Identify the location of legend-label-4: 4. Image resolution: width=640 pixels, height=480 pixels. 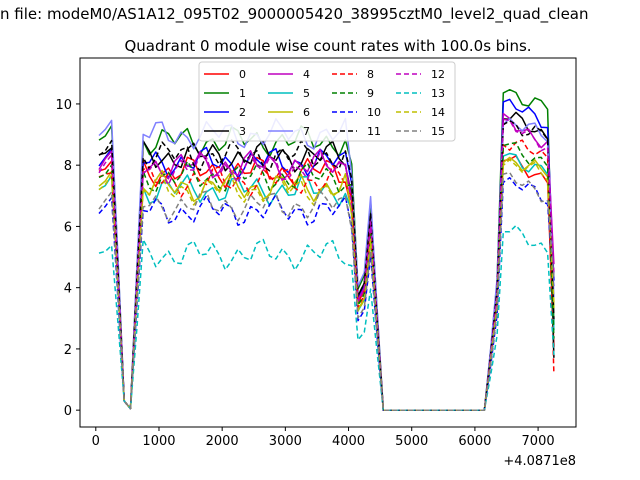
(306, 74).